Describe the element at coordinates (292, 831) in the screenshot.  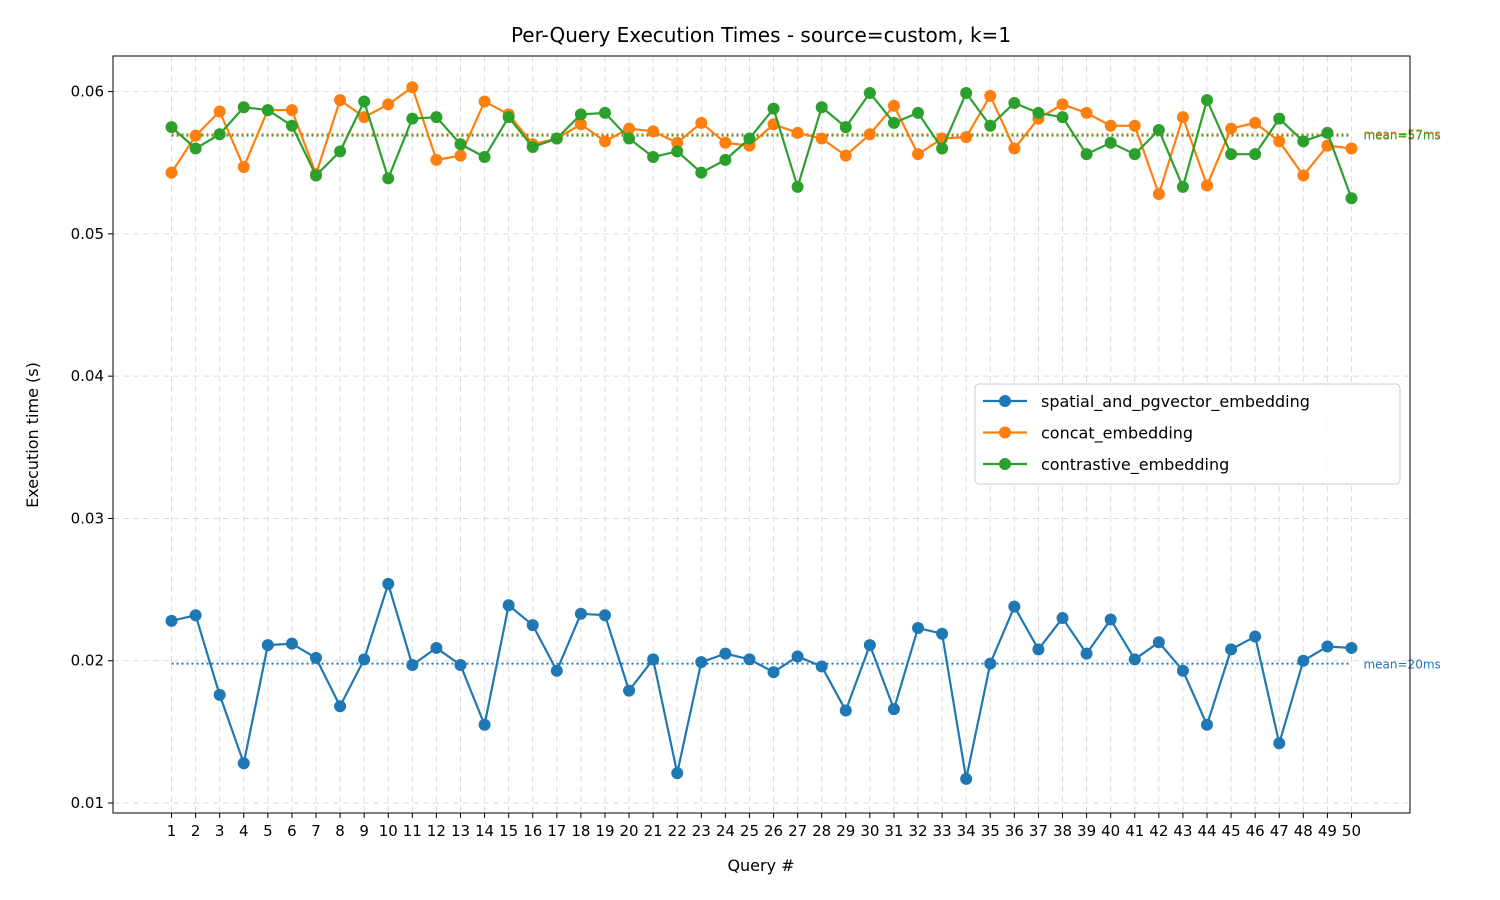
I see `x-tick-label: 6` at that location.